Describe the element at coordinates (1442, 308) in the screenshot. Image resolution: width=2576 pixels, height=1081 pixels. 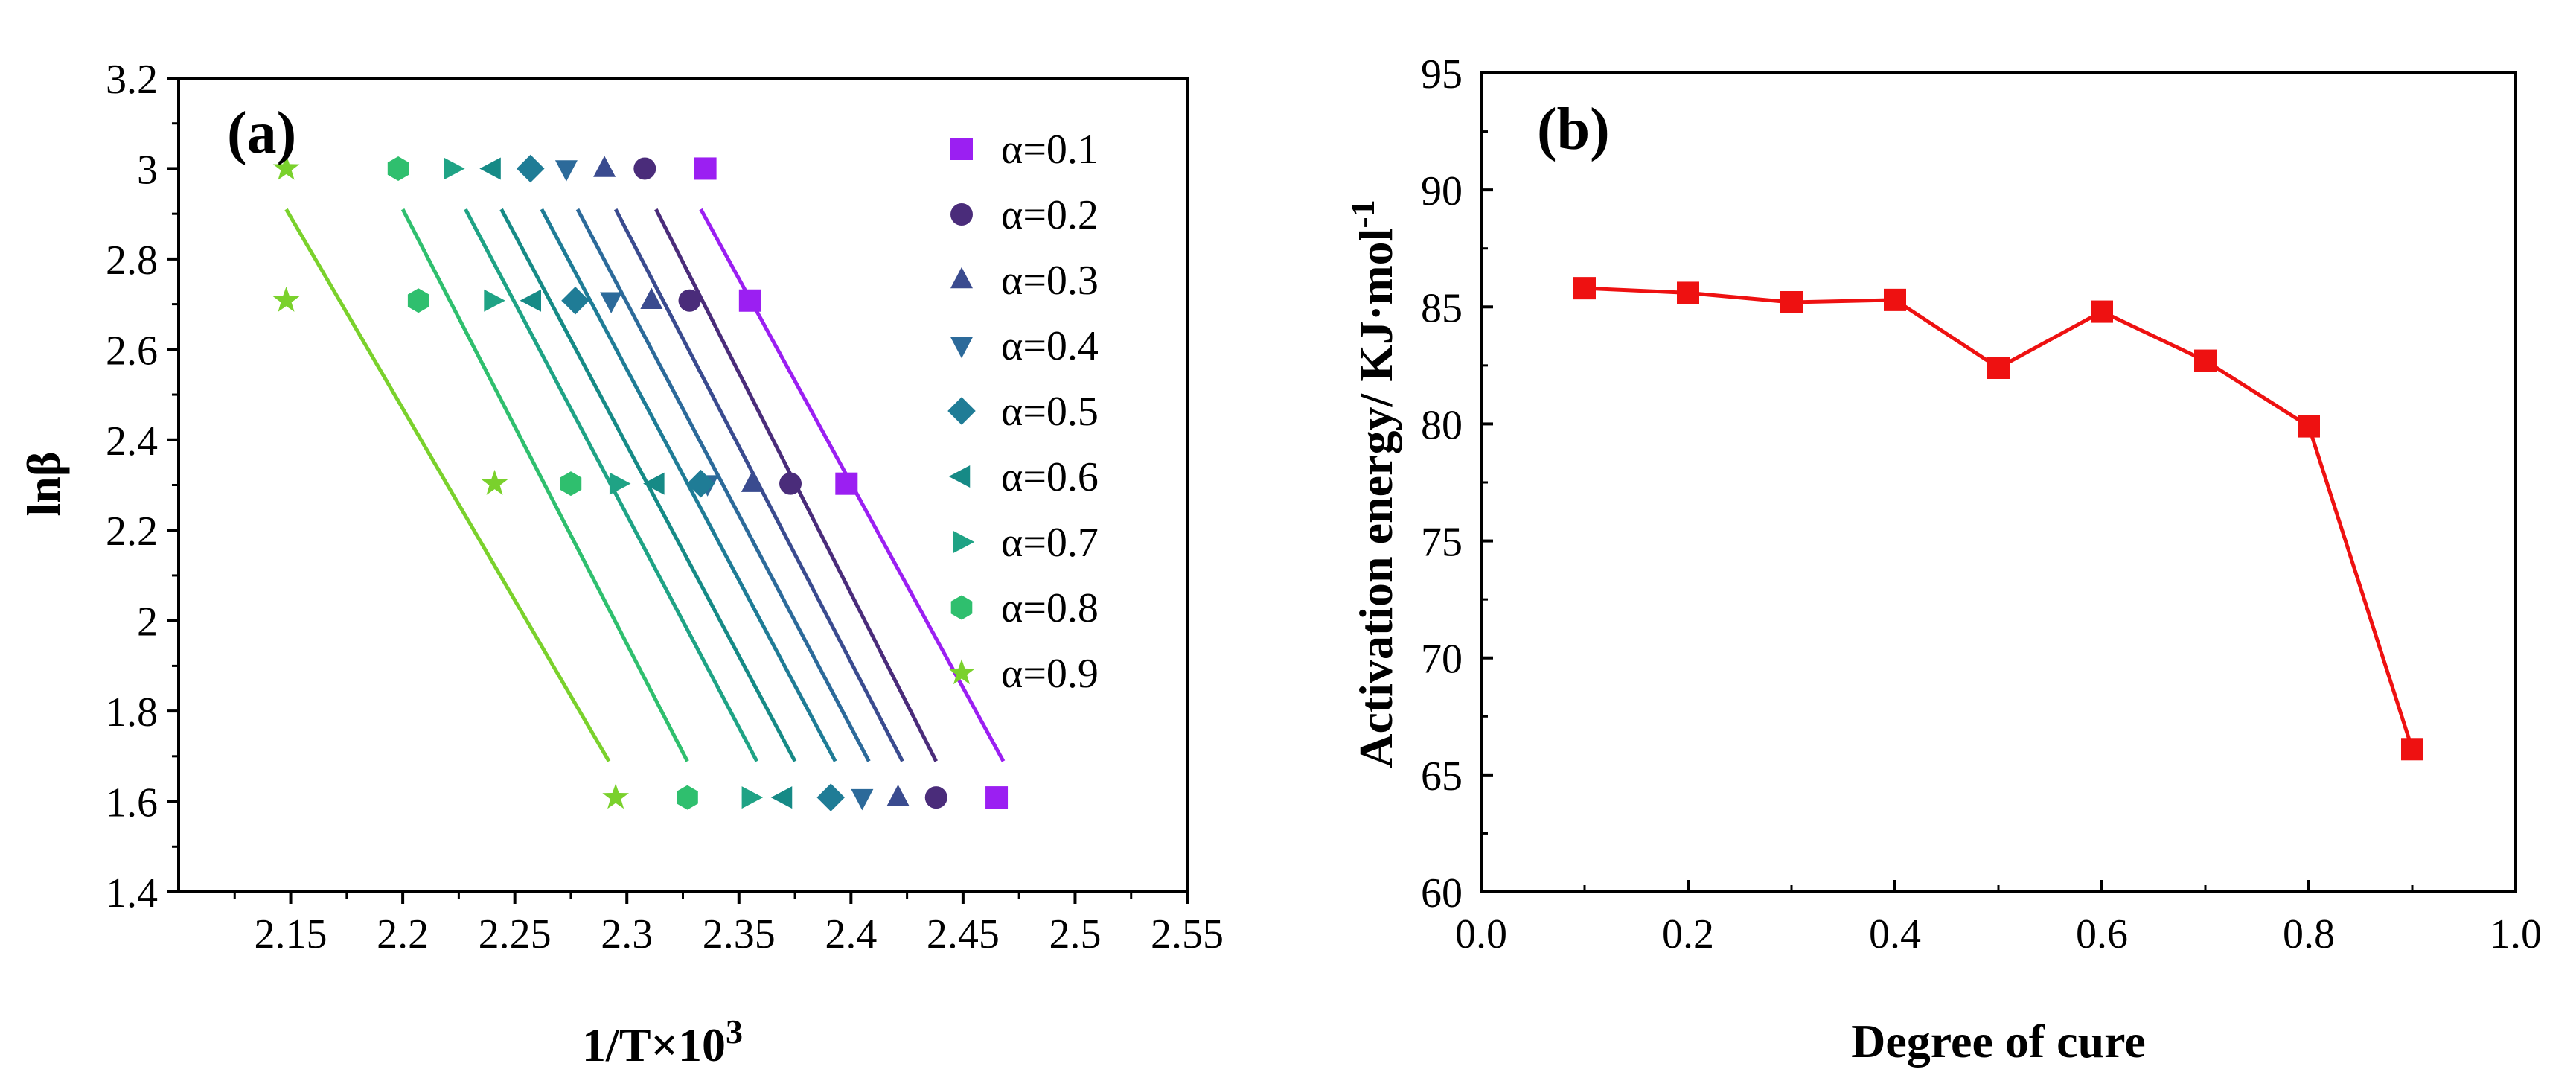
I see `panel-b-y-tick-label: 85` at that location.